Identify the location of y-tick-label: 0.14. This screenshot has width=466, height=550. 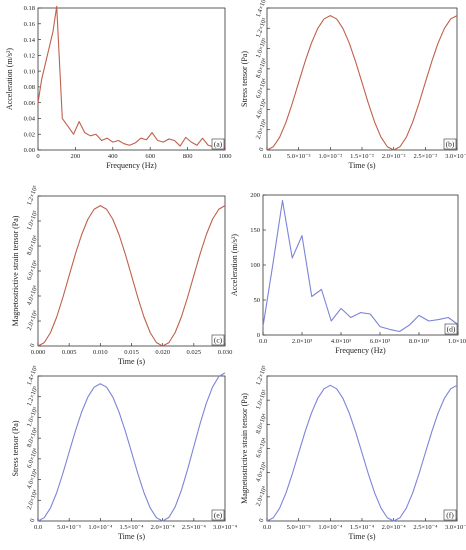
(30, 40).